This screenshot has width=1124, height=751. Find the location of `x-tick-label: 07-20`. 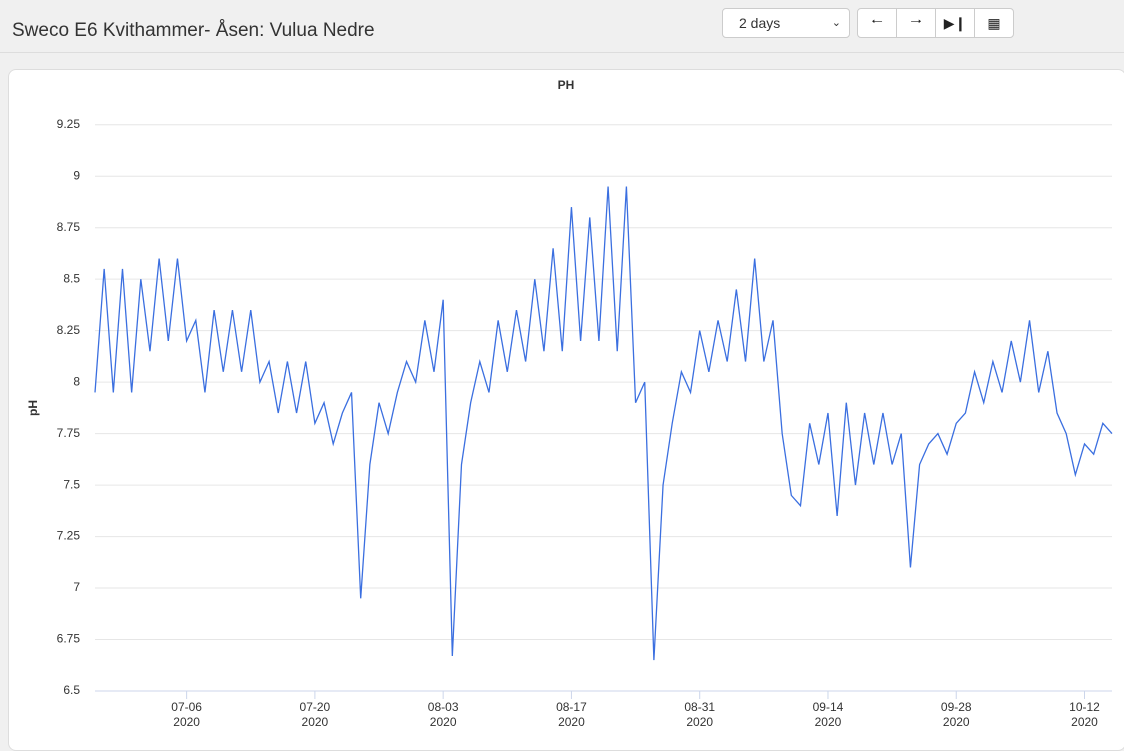

x-tick-label: 07-20 is located at coordinates (315, 707).